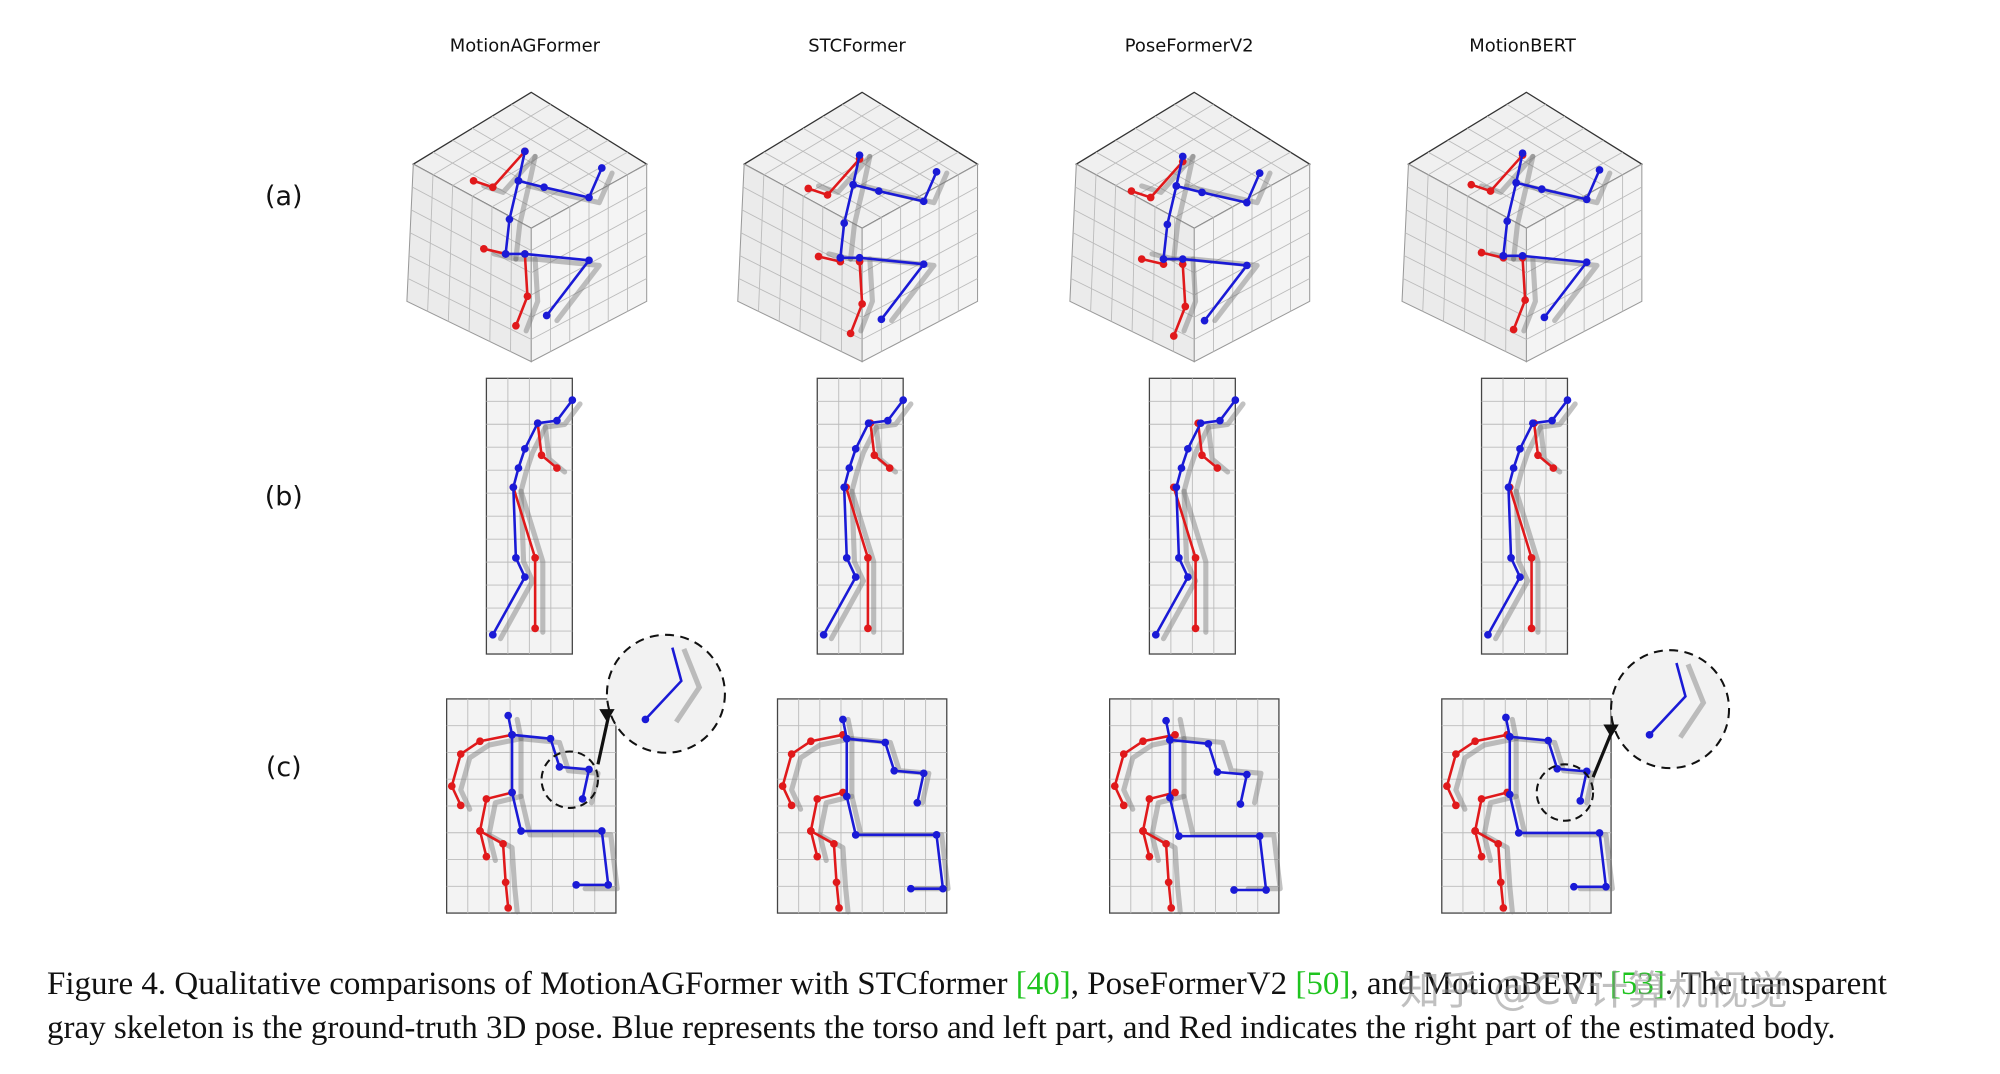  Describe the element at coordinates (1480, 984) in the screenshot. I see `caption-text: , and MotionBERT` at that location.